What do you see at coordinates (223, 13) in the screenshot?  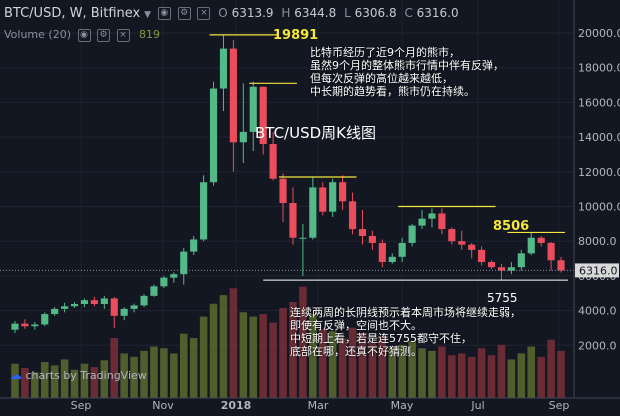 I see `open-label: O` at bounding box center [223, 13].